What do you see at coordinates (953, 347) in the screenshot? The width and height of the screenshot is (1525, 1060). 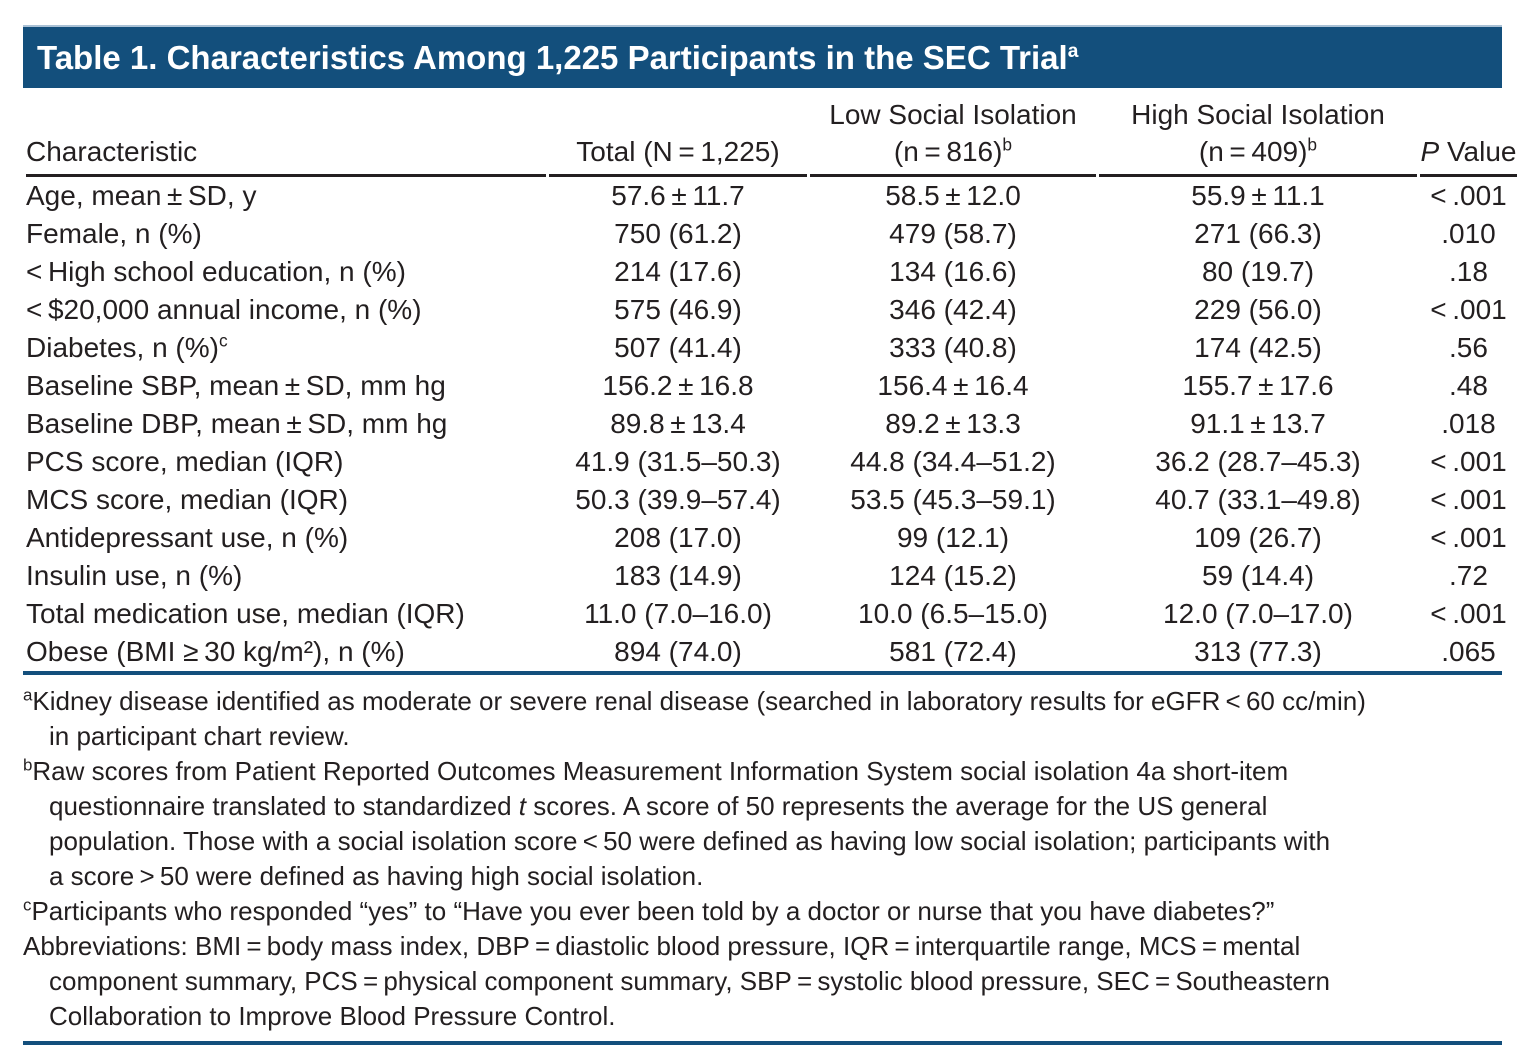 I see `cell-low: 333 (40.8)` at bounding box center [953, 347].